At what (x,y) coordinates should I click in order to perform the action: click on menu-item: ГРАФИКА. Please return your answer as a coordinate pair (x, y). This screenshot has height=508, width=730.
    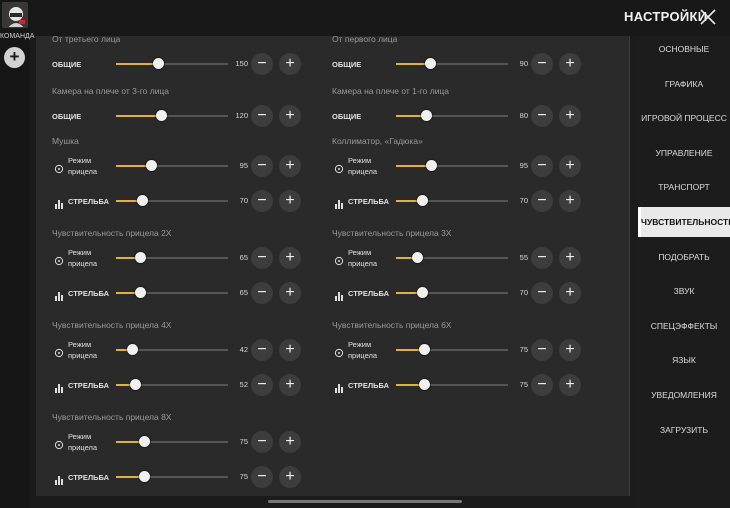
    Looking at the image, I should click on (684, 83).